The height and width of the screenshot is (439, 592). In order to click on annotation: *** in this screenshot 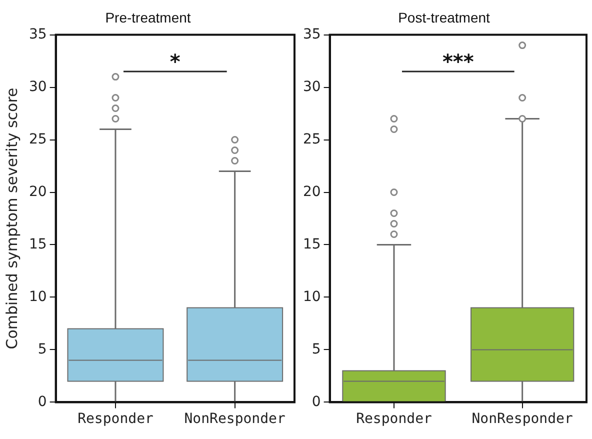, I will do `click(458, 62)`.